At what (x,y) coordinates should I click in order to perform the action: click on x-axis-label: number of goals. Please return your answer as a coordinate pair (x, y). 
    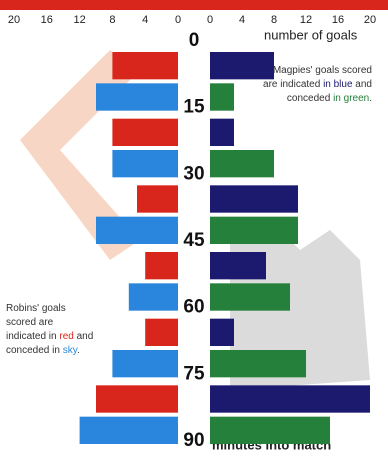
    Looking at the image, I should click on (311, 34).